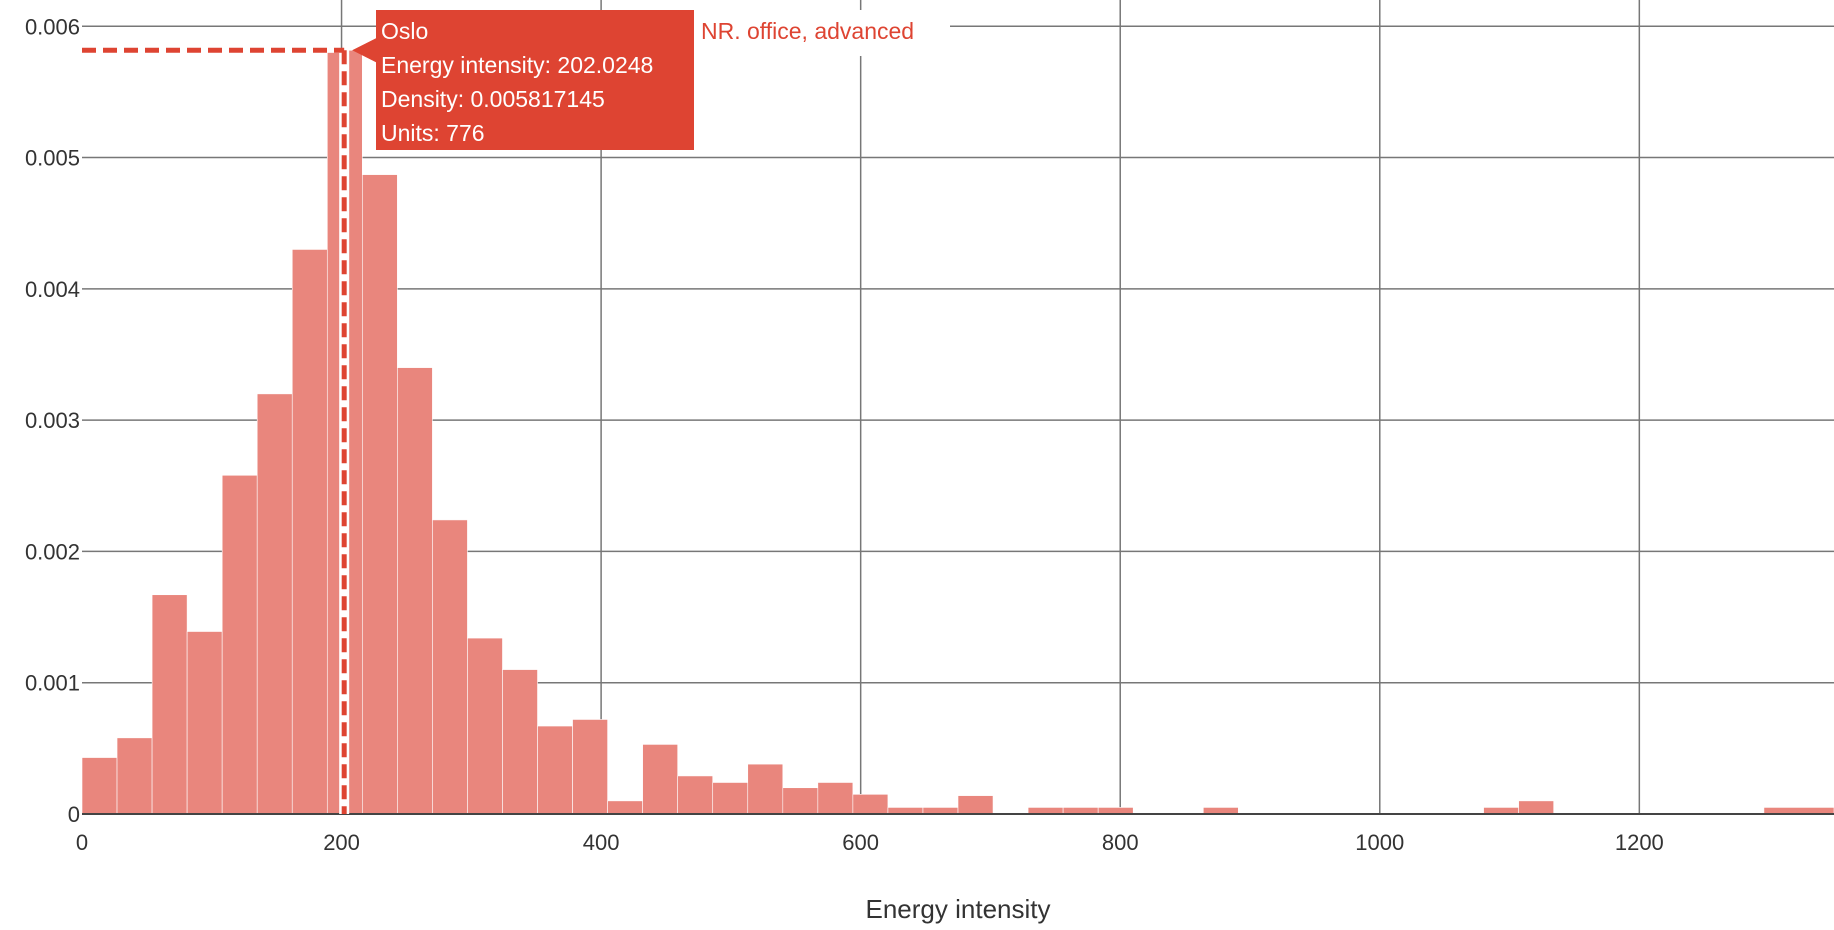 This screenshot has height=930, width=1834. What do you see at coordinates (52, 26) in the screenshot?
I see `y-tick-label: 0.006` at bounding box center [52, 26].